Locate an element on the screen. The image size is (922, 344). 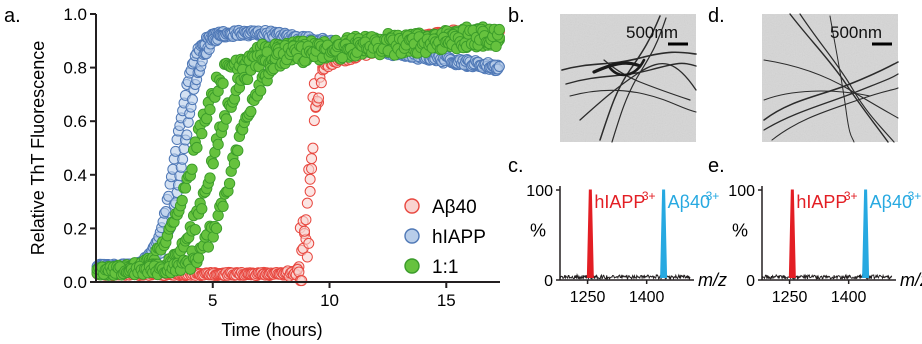
legend-label: hIAPP is located at coordinates (459, 237).